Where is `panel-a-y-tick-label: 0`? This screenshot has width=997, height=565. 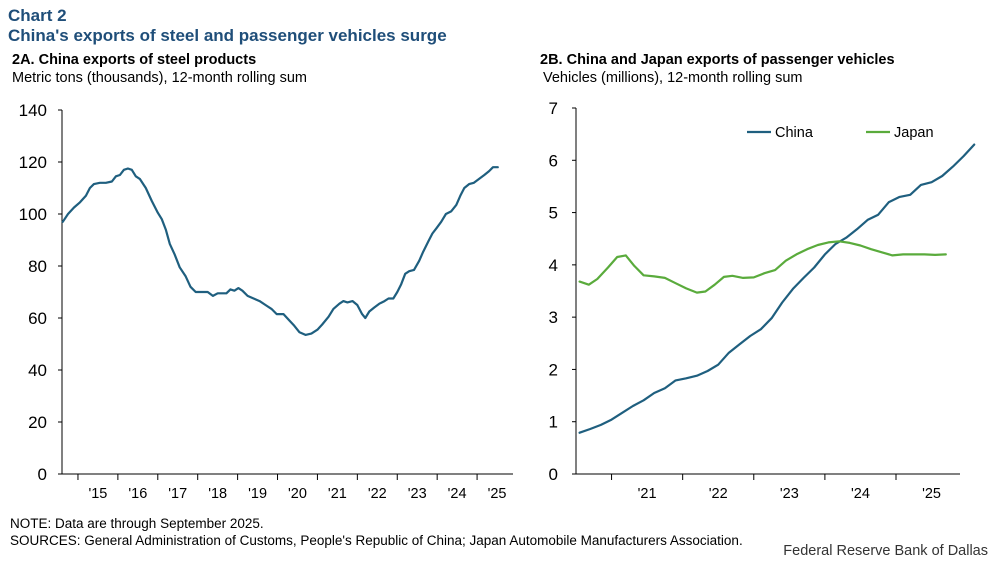 panel-a-y-tick-label: 0 is located at coordinates (42, 474).